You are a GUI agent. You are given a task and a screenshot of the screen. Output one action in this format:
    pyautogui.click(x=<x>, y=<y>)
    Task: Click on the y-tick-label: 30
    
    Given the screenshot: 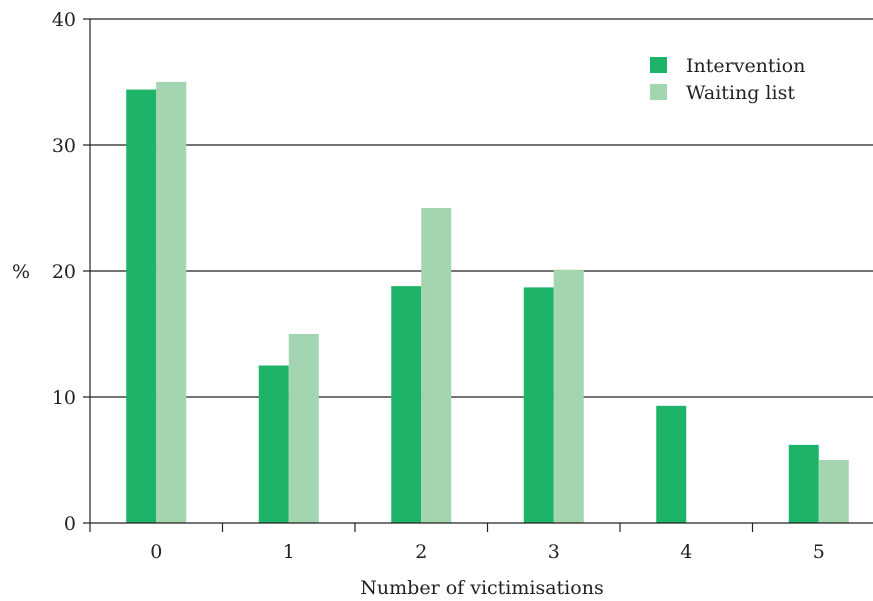 What is the action you would take?
    pyautogui.click(x=64, y=146)
    